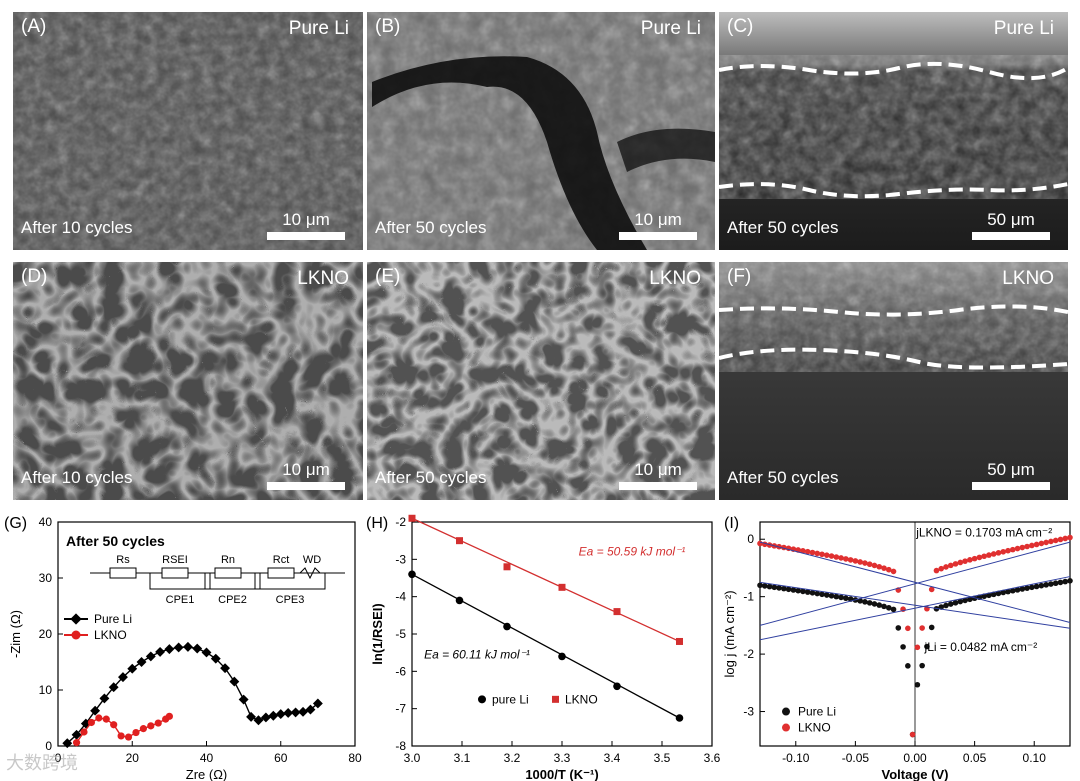  What do you see at coordinates (612, 758) in the screenshot?
I see `x-tick-label: 3.4` at bounding box center [612, 758].